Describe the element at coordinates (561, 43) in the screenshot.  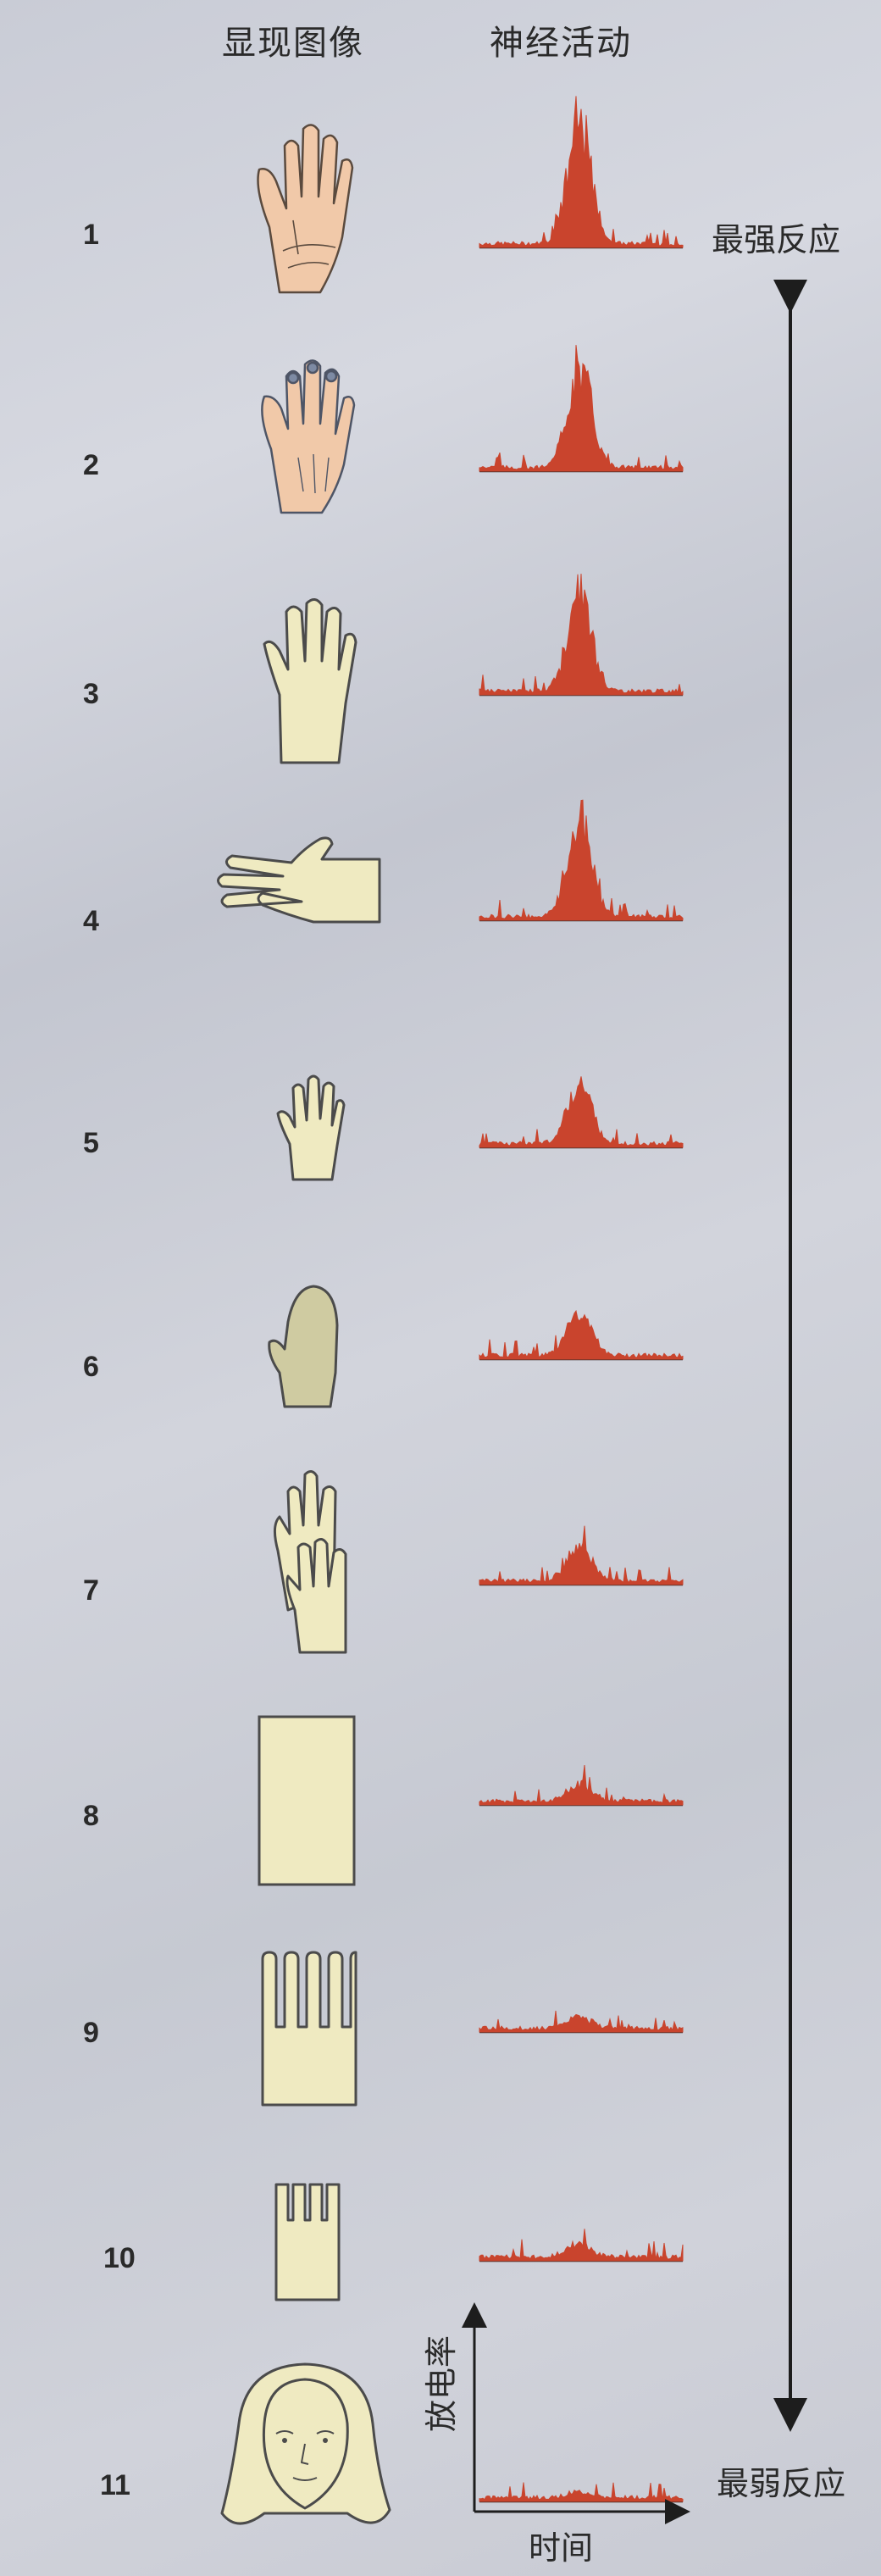
I see `header-activity: 神经活动` at that location.